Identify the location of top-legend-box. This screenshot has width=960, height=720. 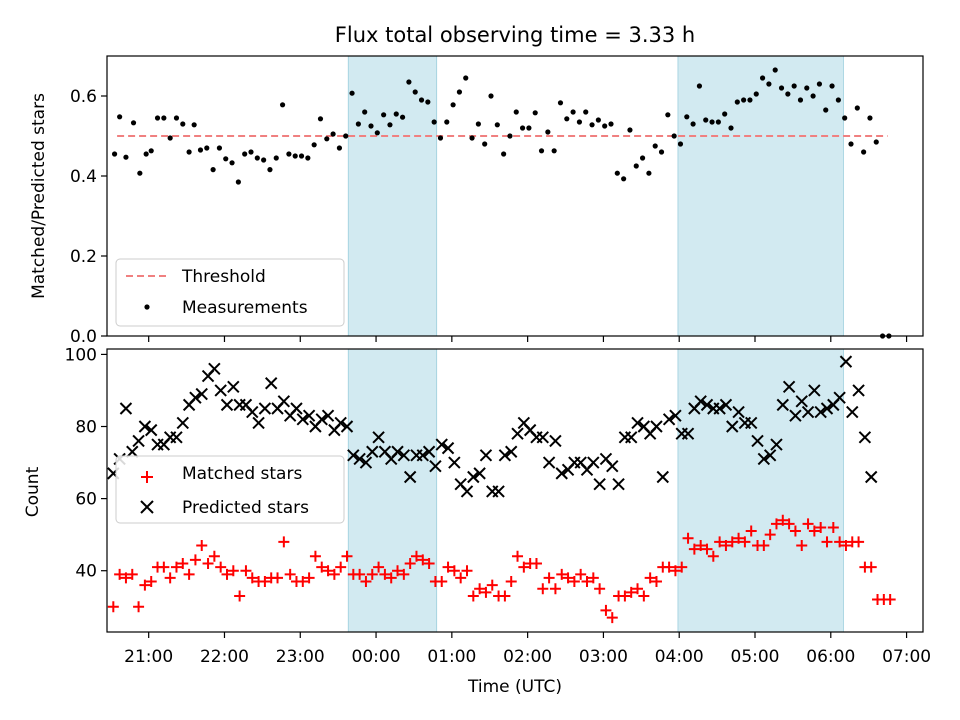
(230, 292).